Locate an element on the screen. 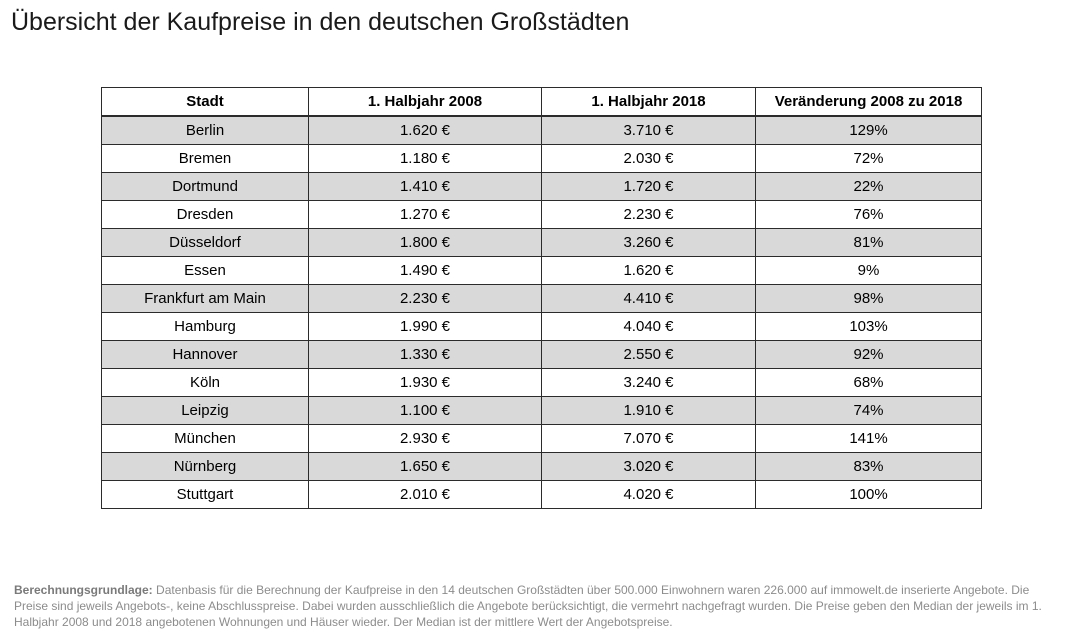 The width and height of the screenshot is (1074, 634). cell-price-2018: 4.040 € is located at coordinates (648, 326).